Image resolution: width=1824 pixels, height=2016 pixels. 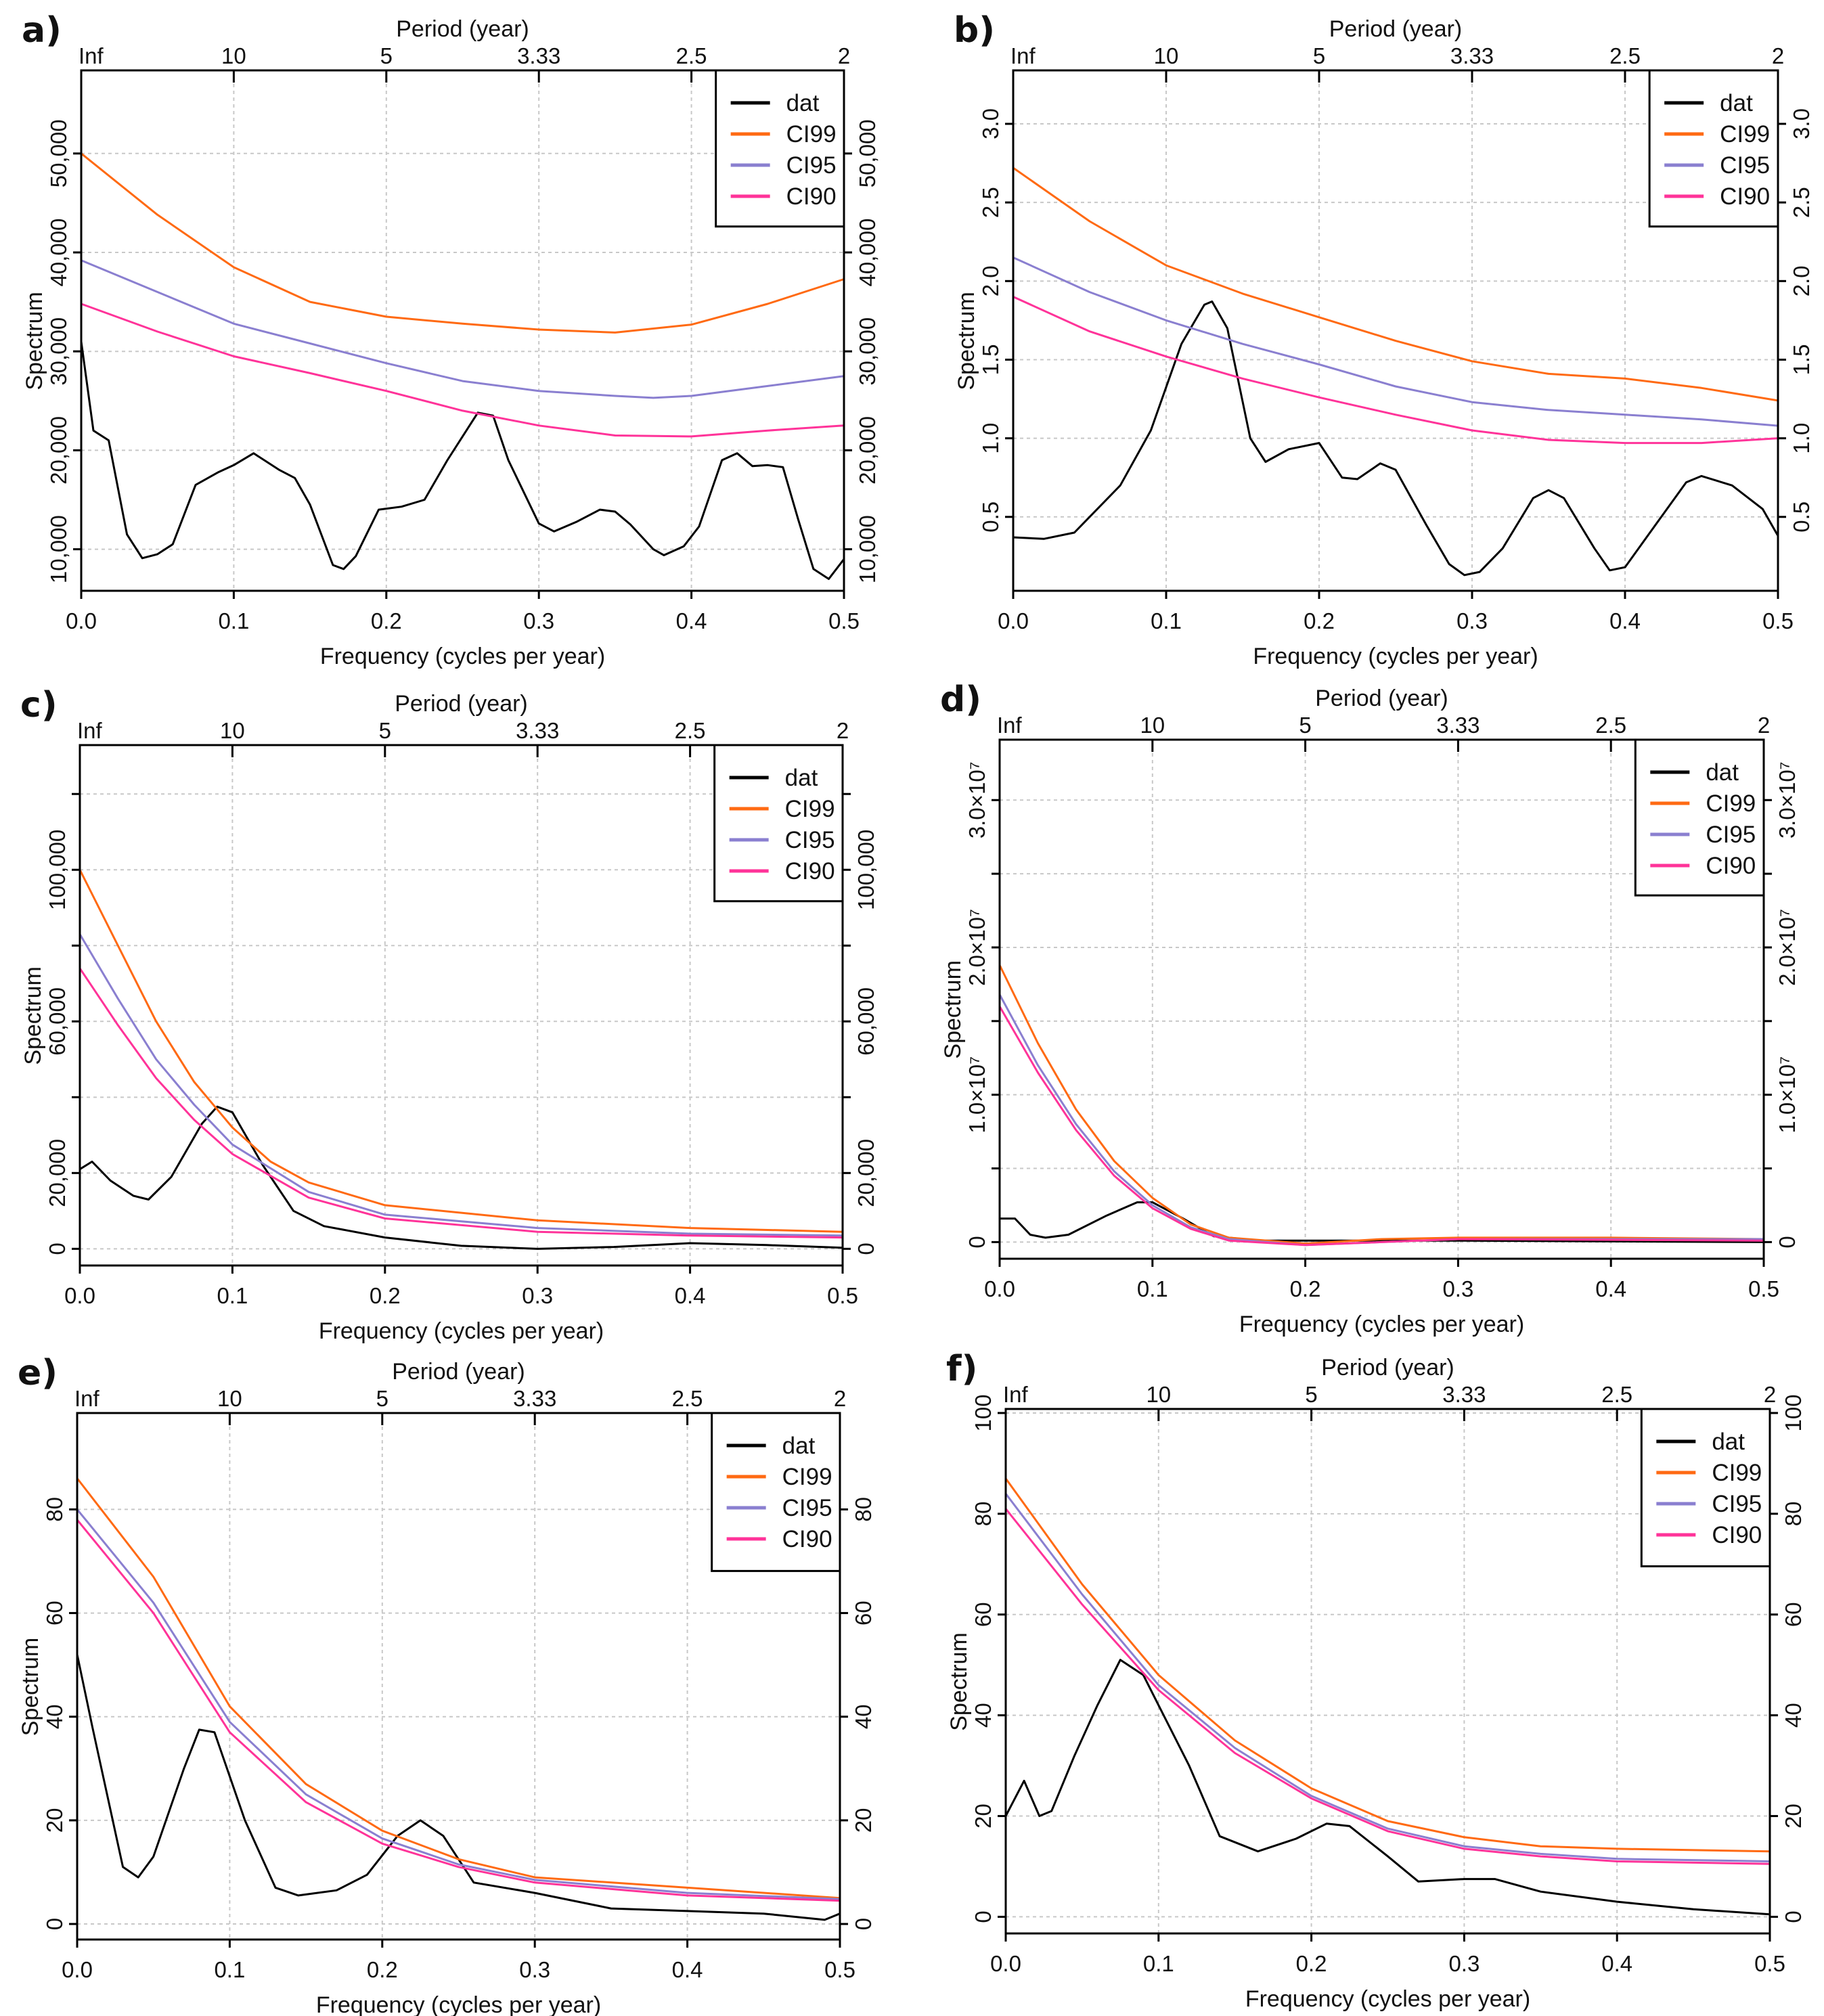 I want to click on y-tick-label: 30,000, so click(x=59, y=352).